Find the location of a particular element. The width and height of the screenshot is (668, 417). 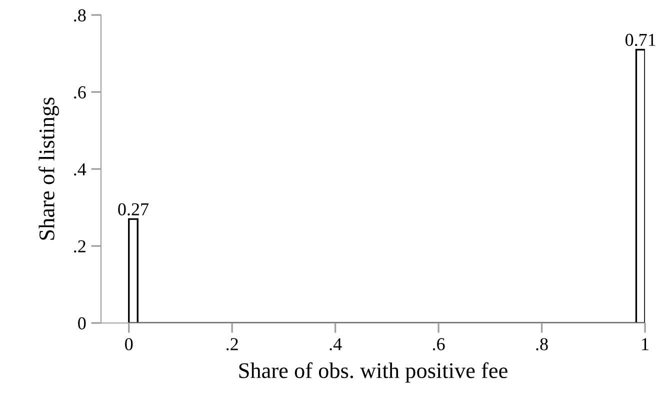

data-label: 0.71 is located at coordinates (641, 40).